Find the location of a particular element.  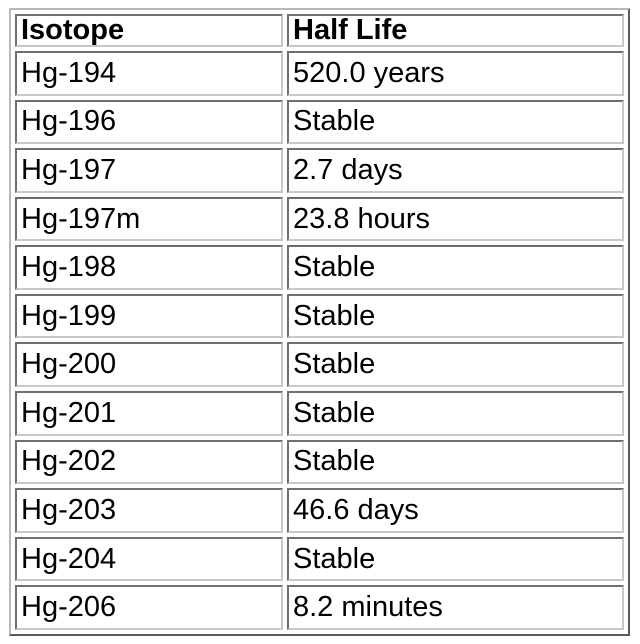

half-life-cell: 8.2 minutes is located at coordinates (455, 607).